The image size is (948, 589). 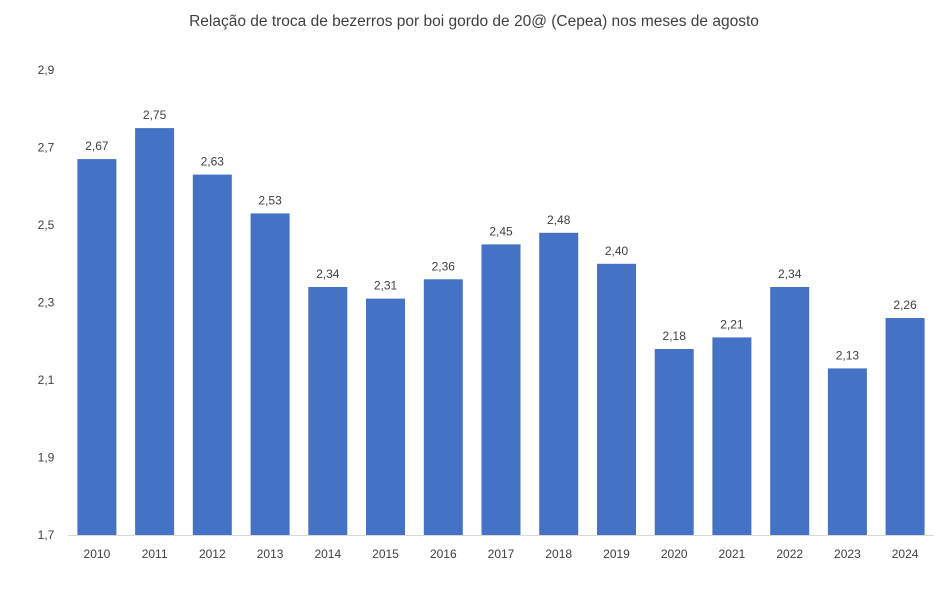 I want to click on y-tick-label: 2,7, so click(x=46, y=148).